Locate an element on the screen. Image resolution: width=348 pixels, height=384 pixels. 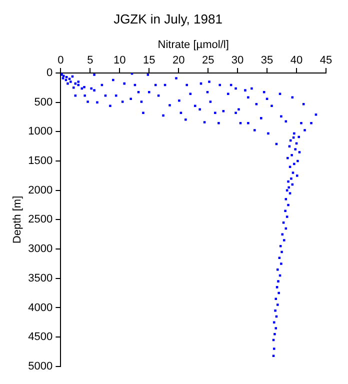
x-tick-label: 10 is located at coordinates (120, 60).